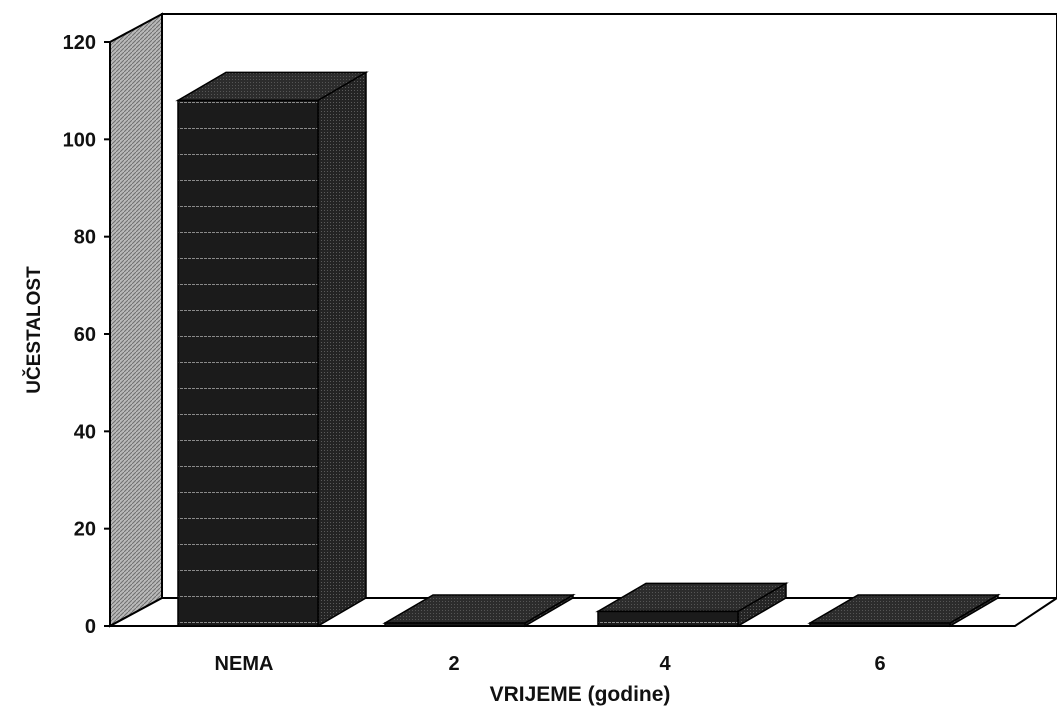 Image resolution: width=1057 pixels, height=711 pixels. What do you see at coordinates (34, 330) in the screenshot?
I see `y-axis-label: UČESTALOST` at bounding box center [34, 330].